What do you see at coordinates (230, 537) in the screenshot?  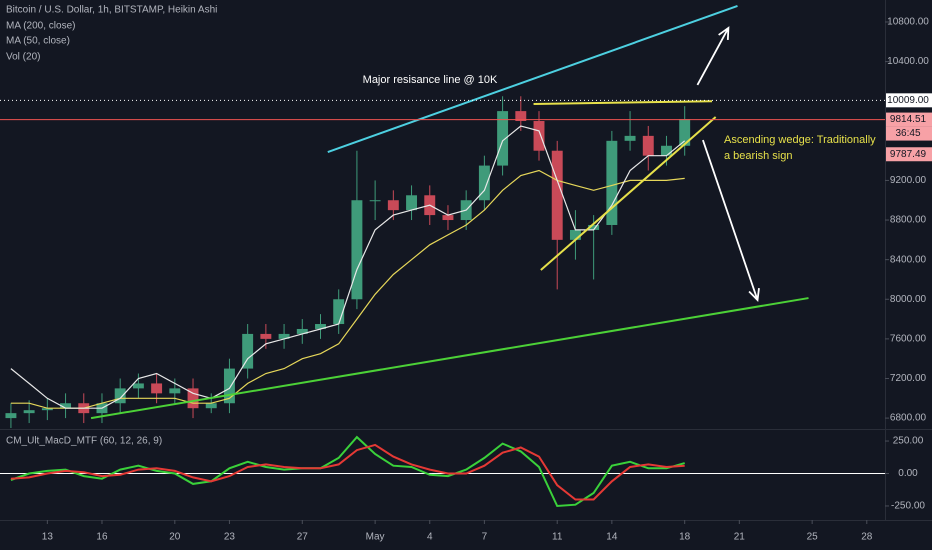 I see `x-tick-label: 23` at bounding box center [230, 537].